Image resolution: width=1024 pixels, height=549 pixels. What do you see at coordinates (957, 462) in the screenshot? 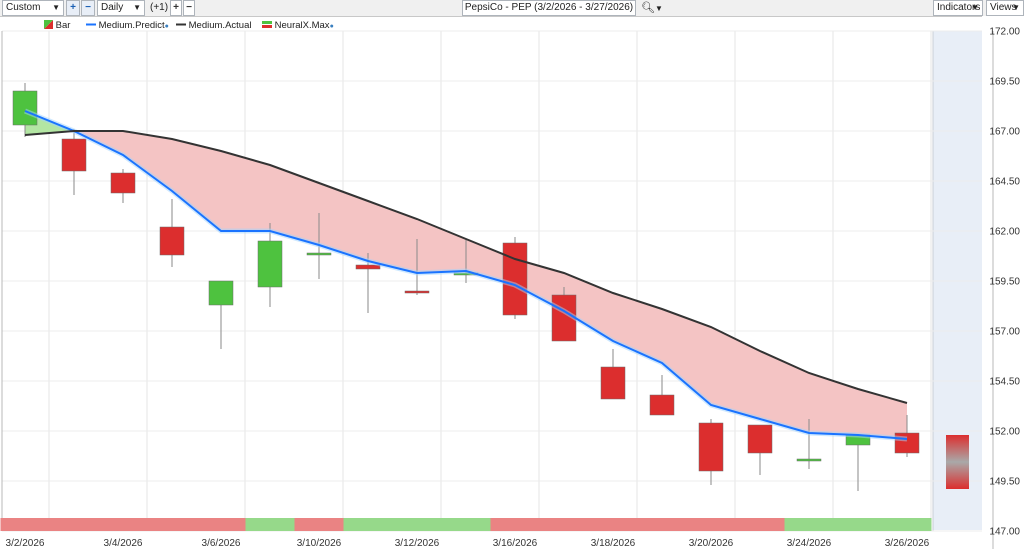
I see `forecast-candle` at bounding box center [957, 462].